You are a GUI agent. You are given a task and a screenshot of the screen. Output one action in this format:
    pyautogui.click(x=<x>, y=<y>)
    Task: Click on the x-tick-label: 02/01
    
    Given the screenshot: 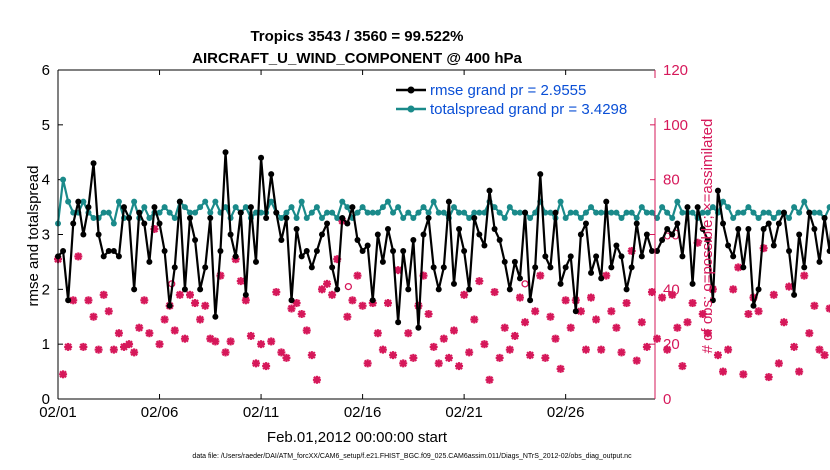 What is the action you would take?
    pyautogui.click(x=58, y=412)
    